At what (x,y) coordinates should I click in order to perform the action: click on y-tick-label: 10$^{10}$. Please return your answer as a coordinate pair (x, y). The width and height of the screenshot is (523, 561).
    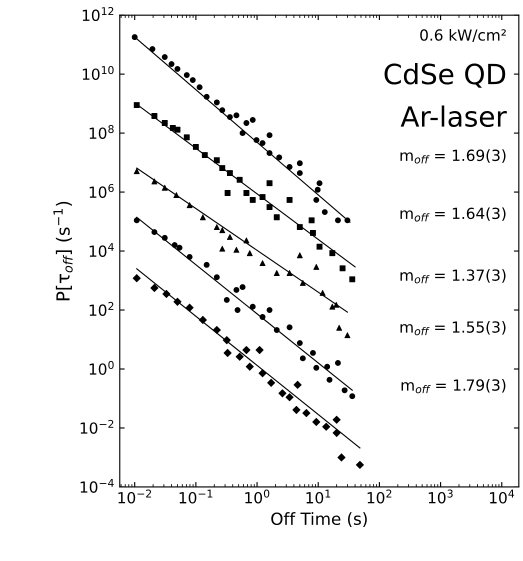
    Looking at the image, I should click on (98, 73).